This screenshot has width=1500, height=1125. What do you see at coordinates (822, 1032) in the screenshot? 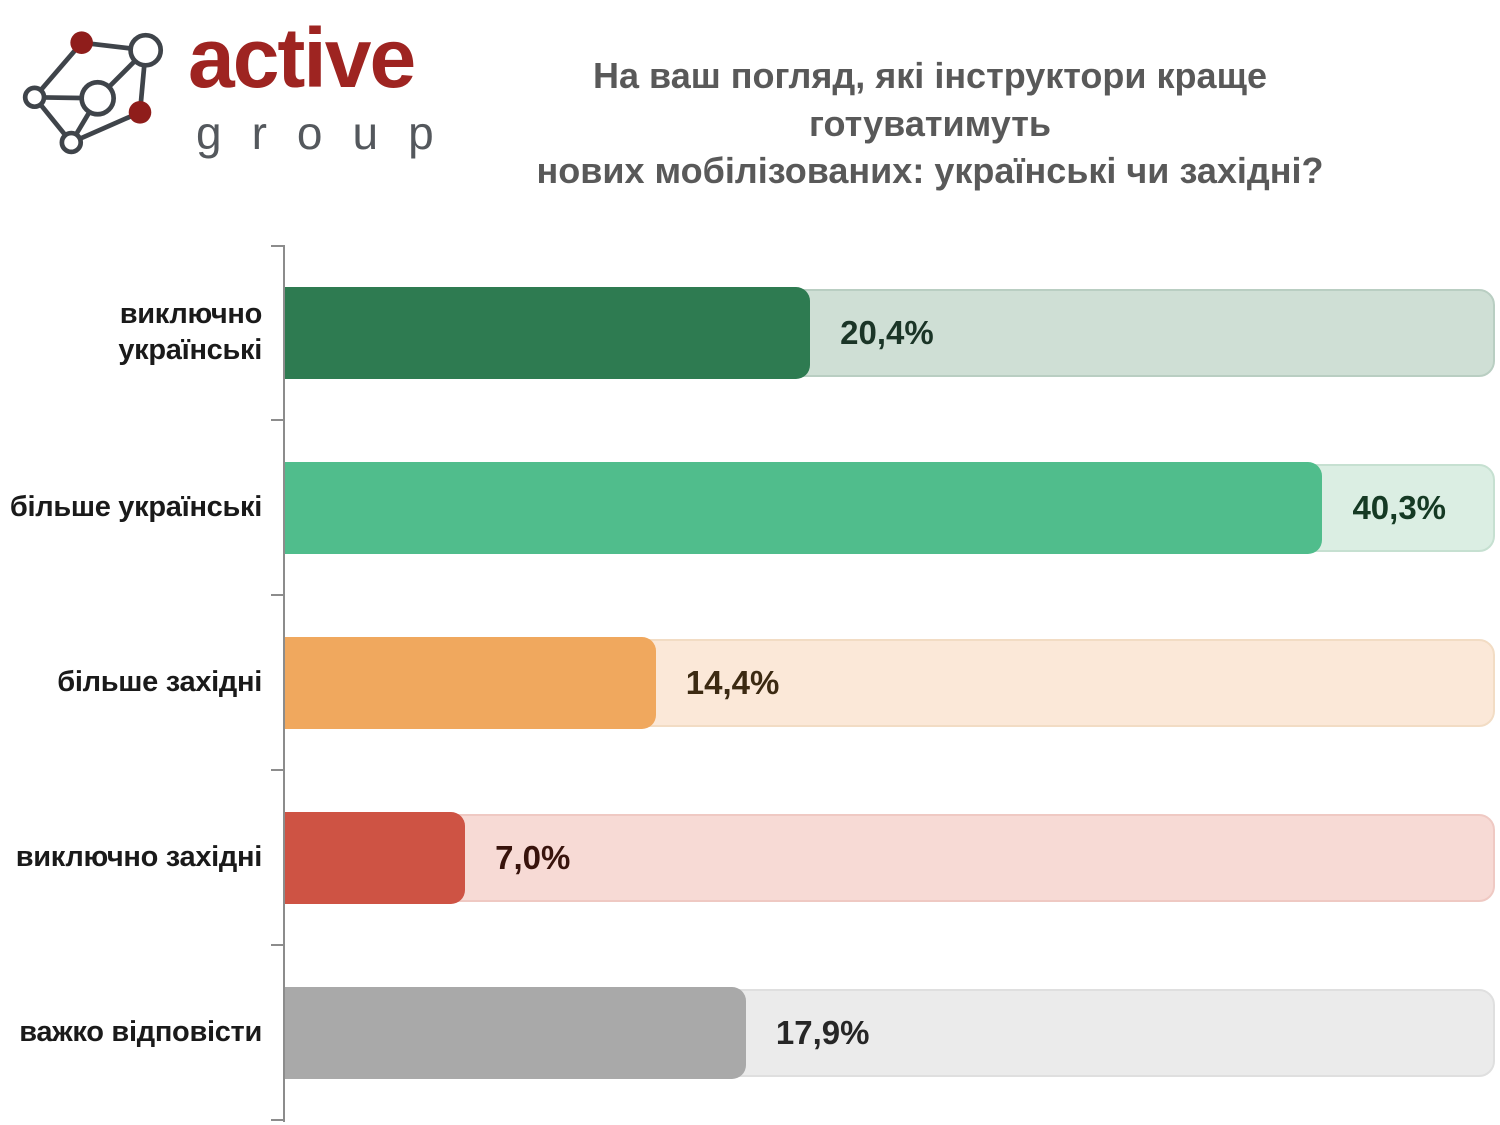
I see `value-label: 17,9%` at bounding box center [822, 1032].